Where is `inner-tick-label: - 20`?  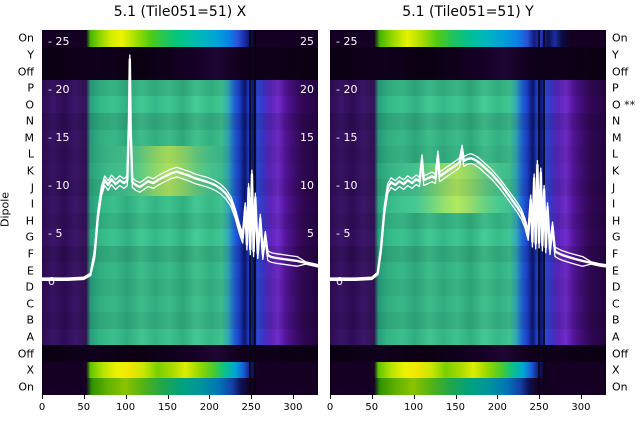 inner-tick-label: - 20 is located at coordinates (59, 89).